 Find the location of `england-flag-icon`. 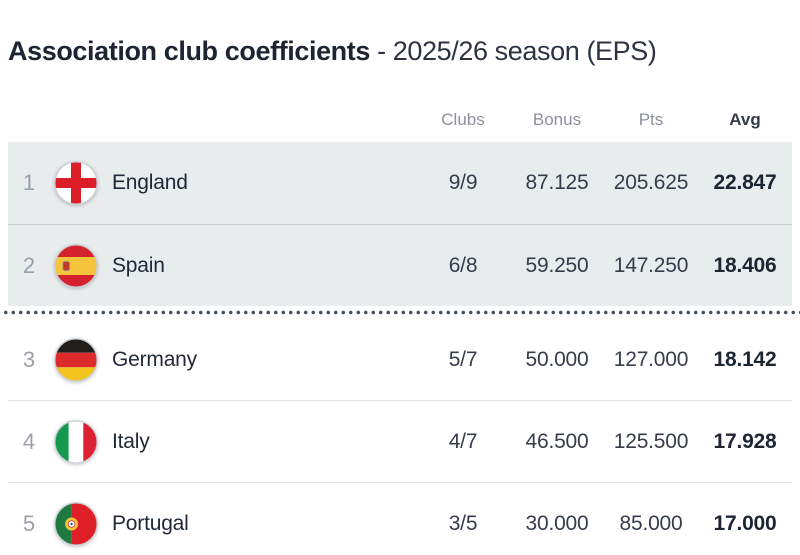

england-flag-icon is located at coordinates (76, 183).